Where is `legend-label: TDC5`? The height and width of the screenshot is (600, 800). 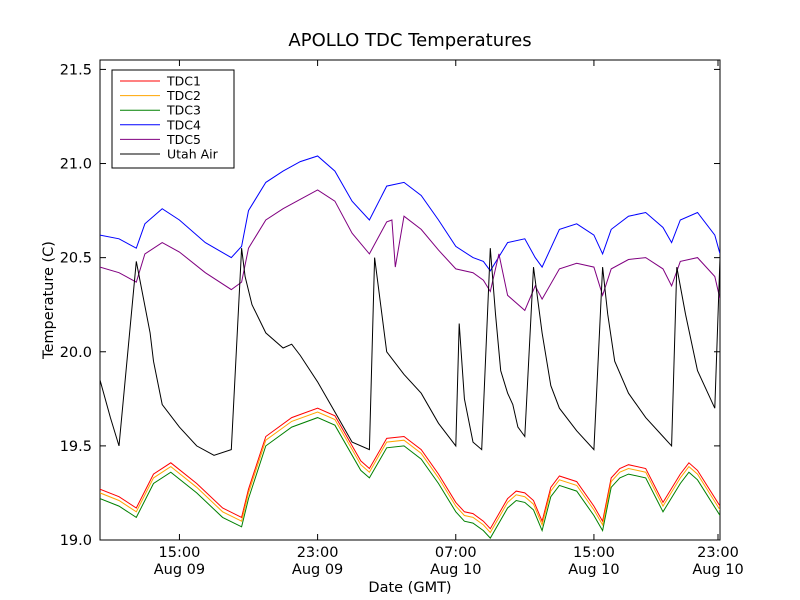
legend-label: TDC5 is located at coordinates (183, 139).